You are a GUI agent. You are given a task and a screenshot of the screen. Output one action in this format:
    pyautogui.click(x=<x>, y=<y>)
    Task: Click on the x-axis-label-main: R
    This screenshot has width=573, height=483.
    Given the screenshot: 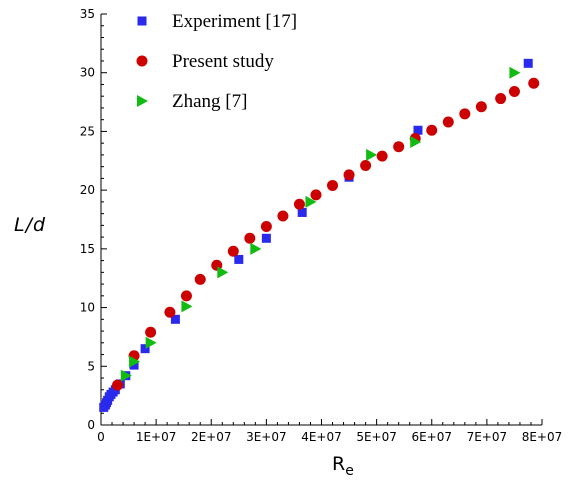 What is the action you would take?
    pyautogui.click(x=338, y=464)
    